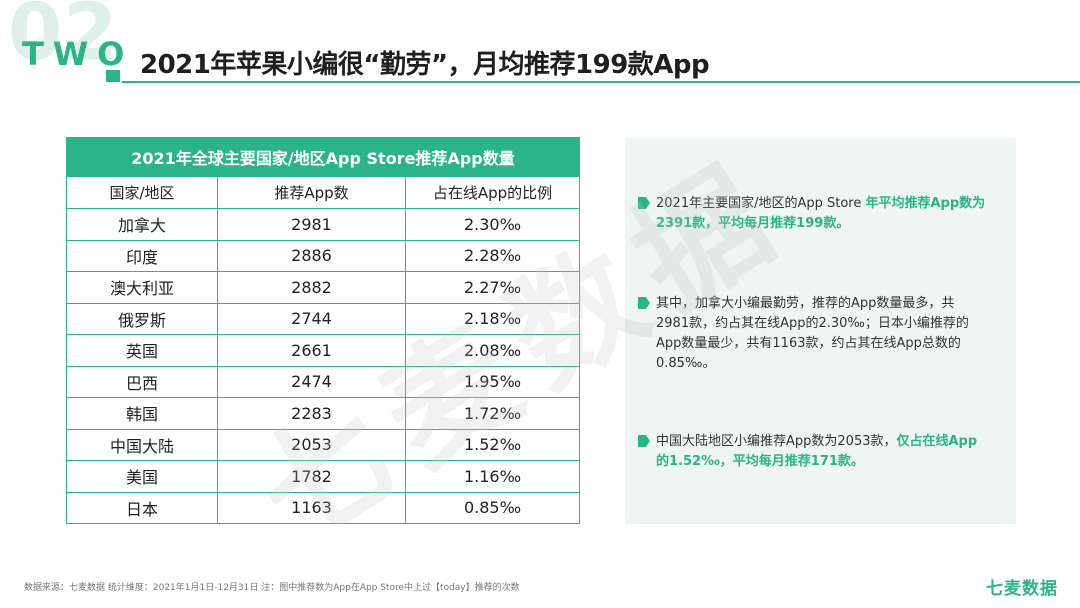 The image size is (1080, 608). I want to click on column-header-country: 国家/地区, so click(142, 192).